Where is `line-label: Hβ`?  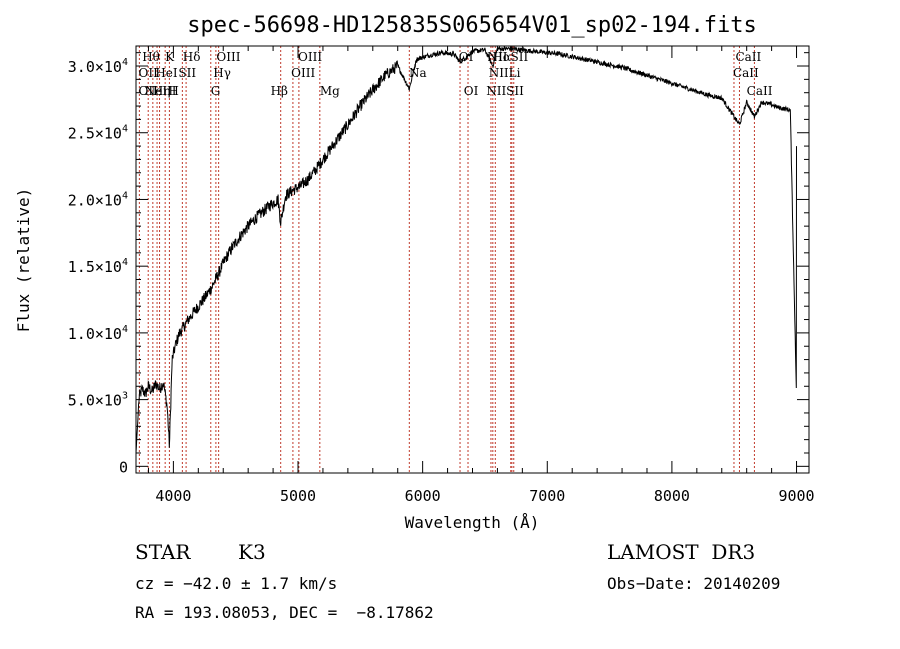
line-label: Hβ is located at coordinates (279, 91).